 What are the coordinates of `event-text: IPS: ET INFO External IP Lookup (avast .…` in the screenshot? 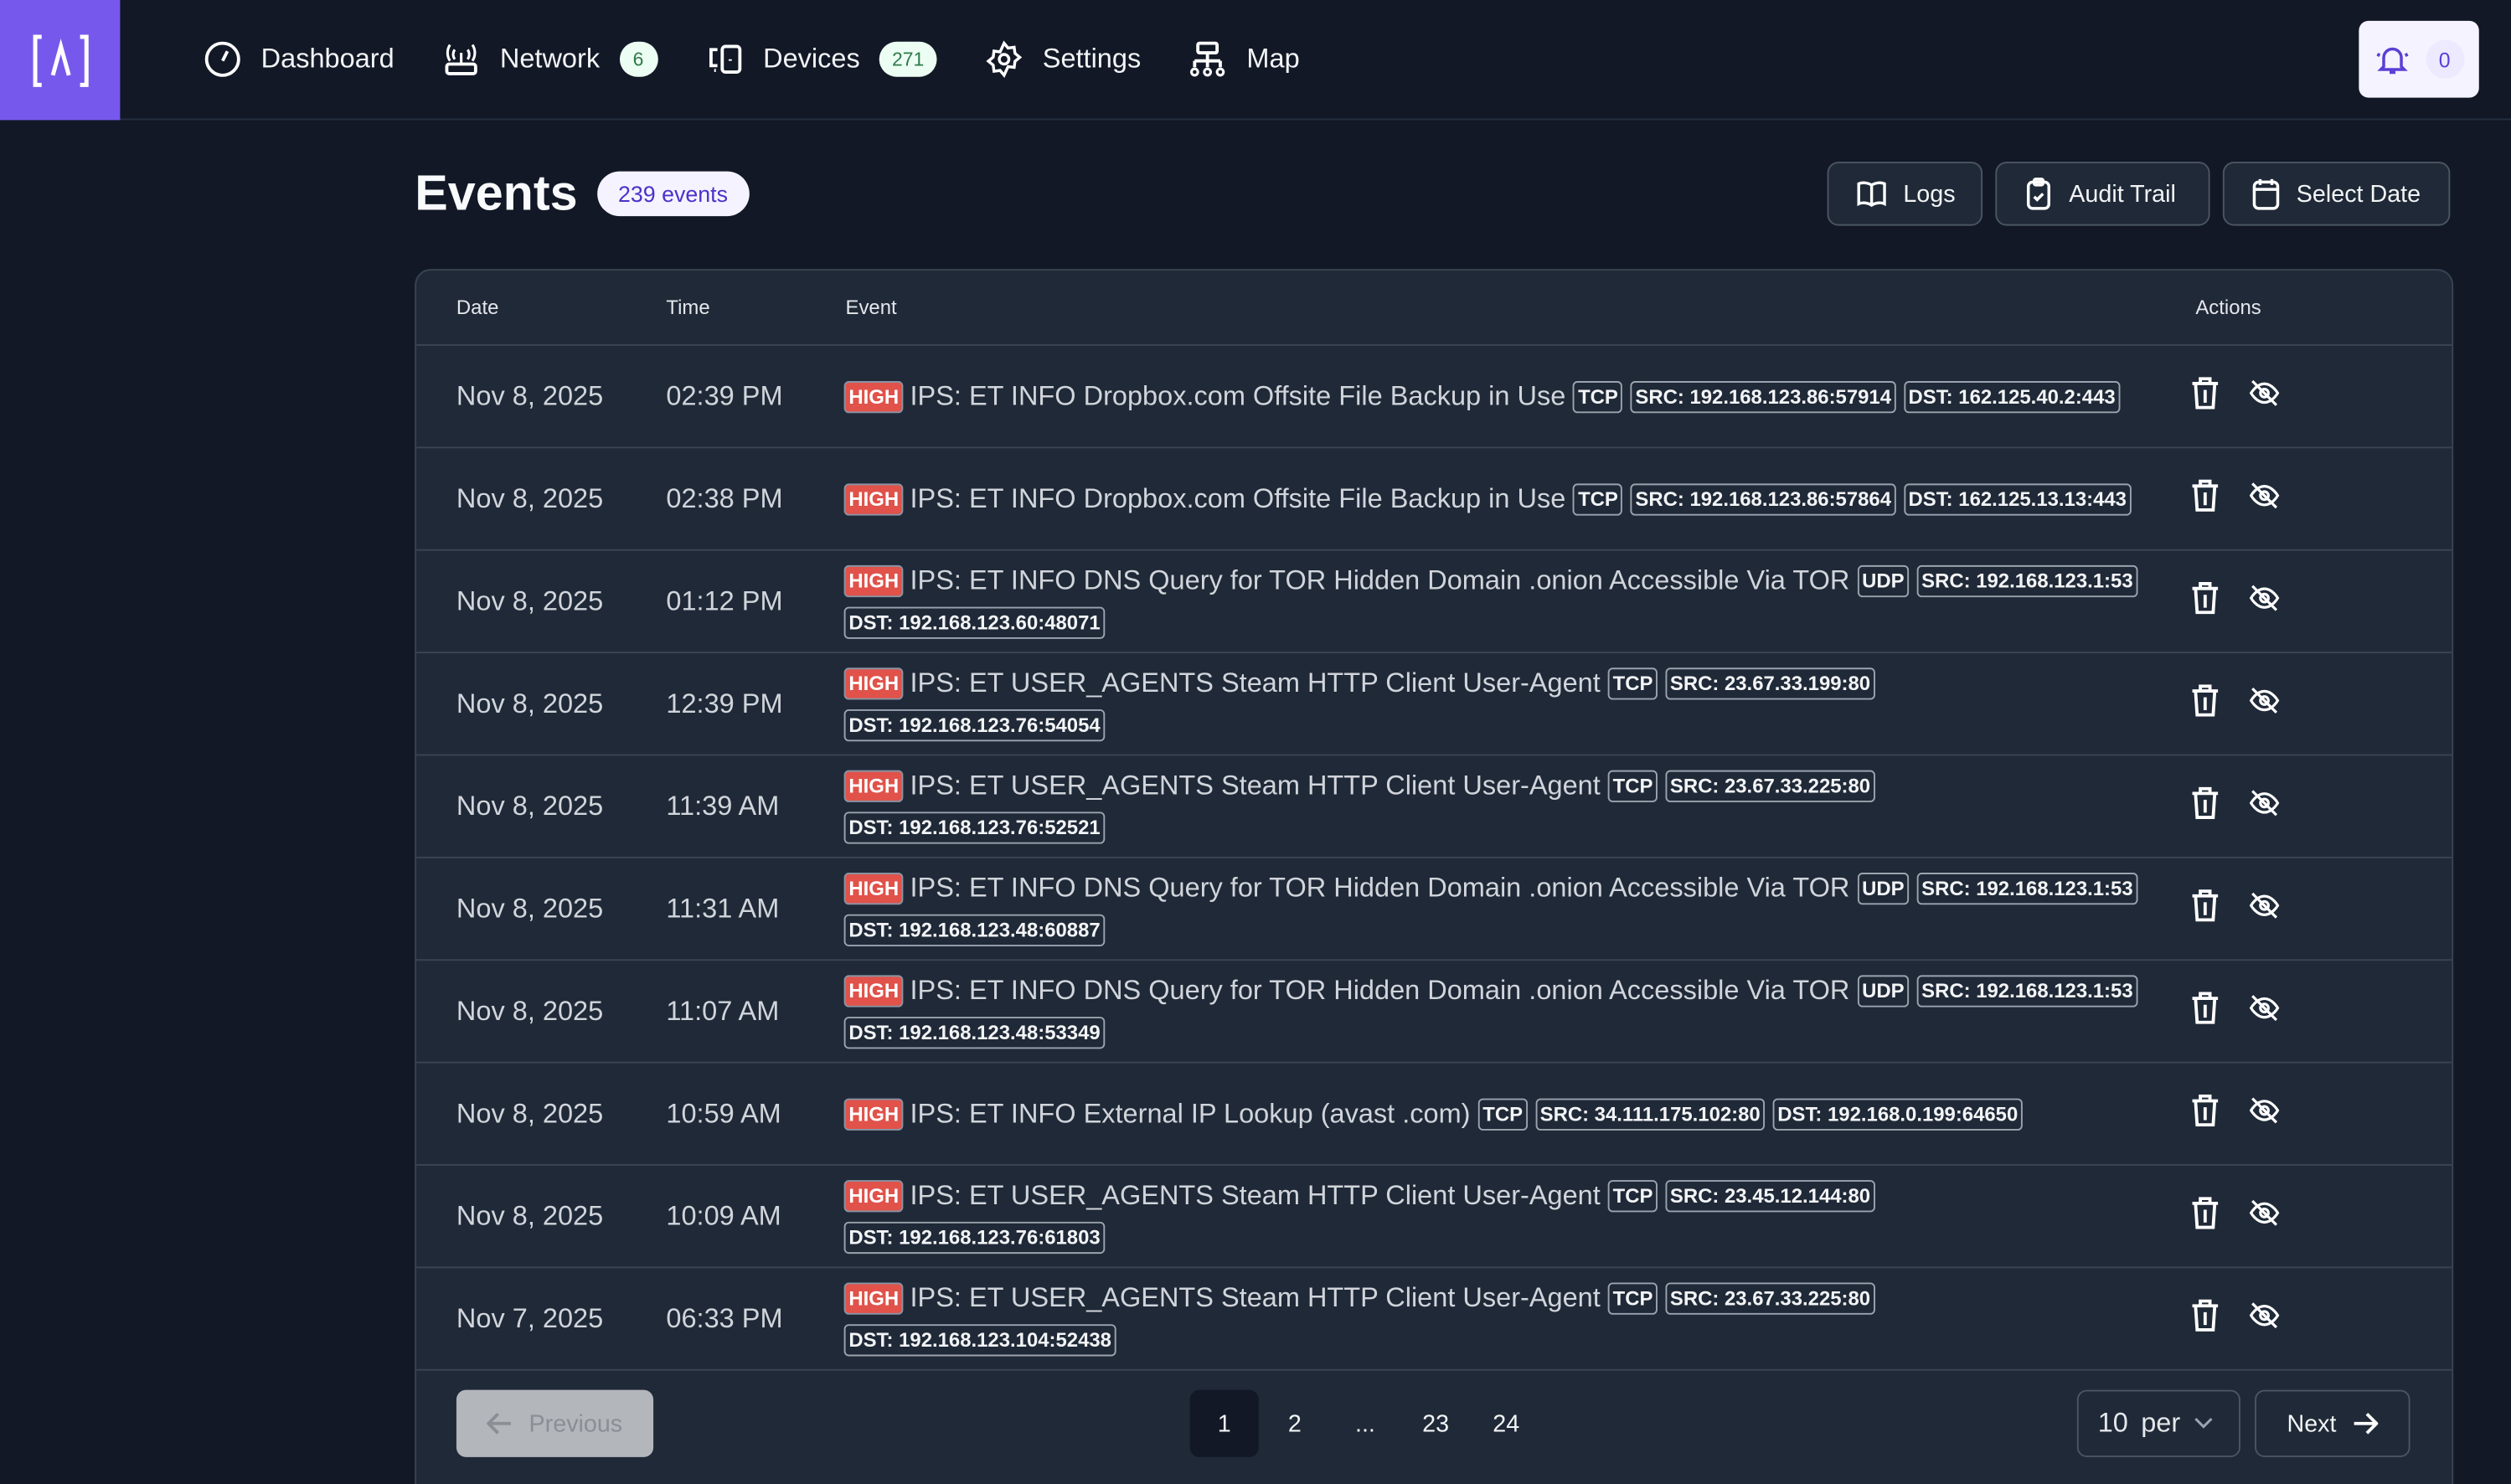 It's located at (1191, 1113).